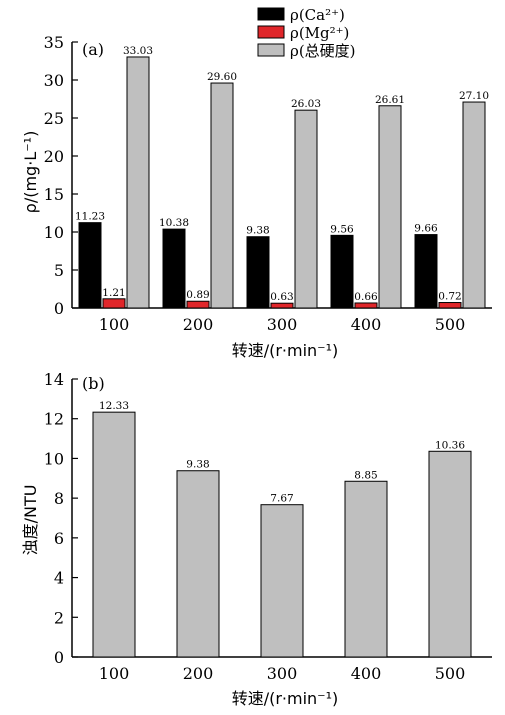 This screenshot has height=715, width=505. Describe the element at coordinates (342, 229) in the screenshot. I see `data-label: 9.56` at that location.